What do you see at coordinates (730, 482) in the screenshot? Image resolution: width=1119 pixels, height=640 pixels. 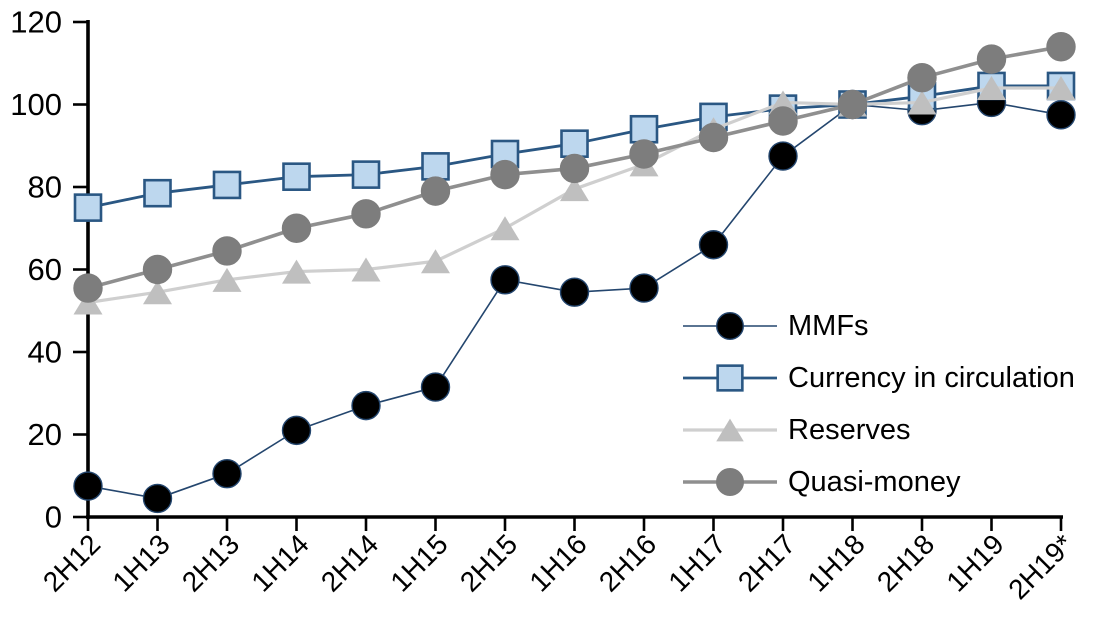 I see `legend-marker-quasi-money` at bounding box center [730, 482].